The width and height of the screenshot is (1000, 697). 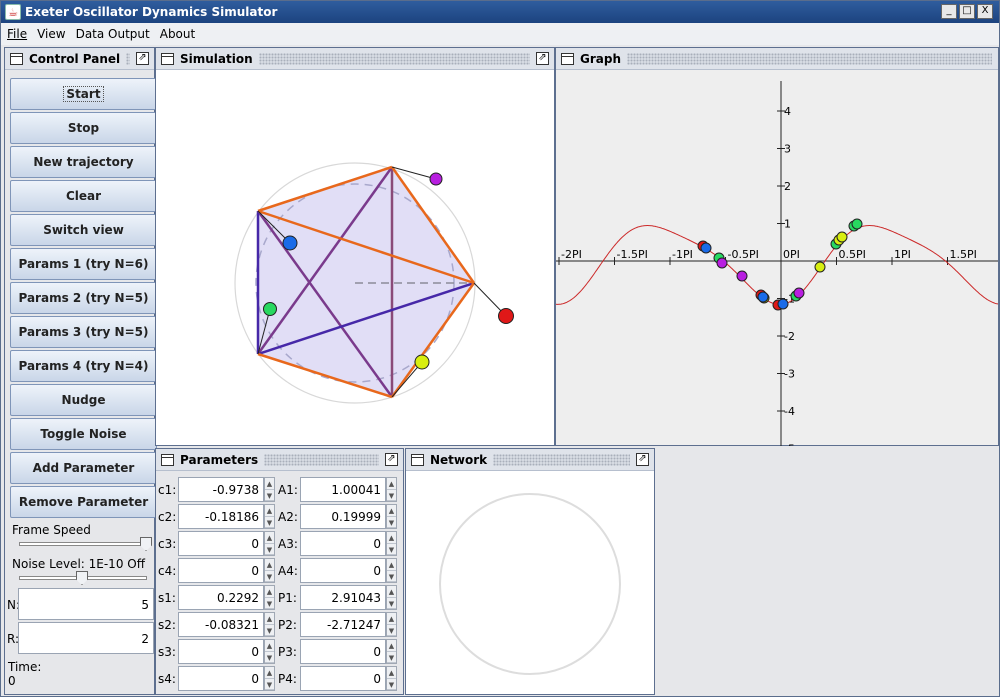 I want to click on r-input: 2, so click(x=86, y=638).